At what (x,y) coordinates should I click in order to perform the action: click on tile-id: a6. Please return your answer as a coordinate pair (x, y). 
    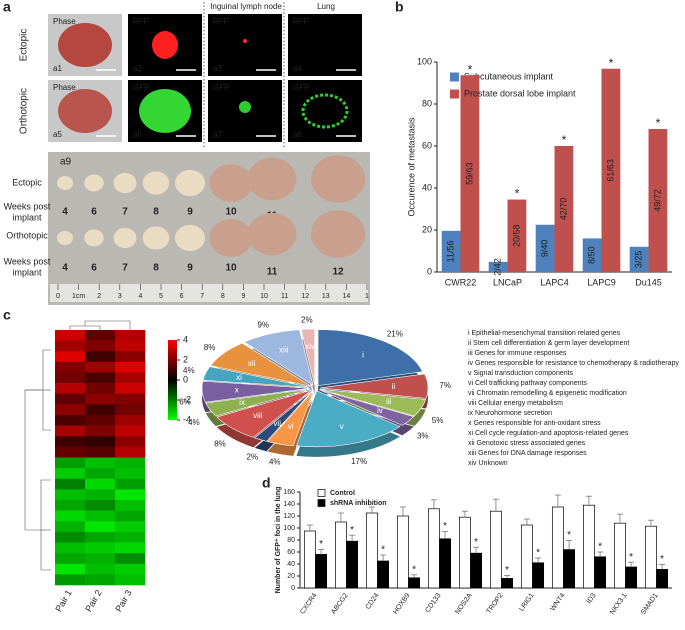
    Looking at the image, I should click on (137, 134).